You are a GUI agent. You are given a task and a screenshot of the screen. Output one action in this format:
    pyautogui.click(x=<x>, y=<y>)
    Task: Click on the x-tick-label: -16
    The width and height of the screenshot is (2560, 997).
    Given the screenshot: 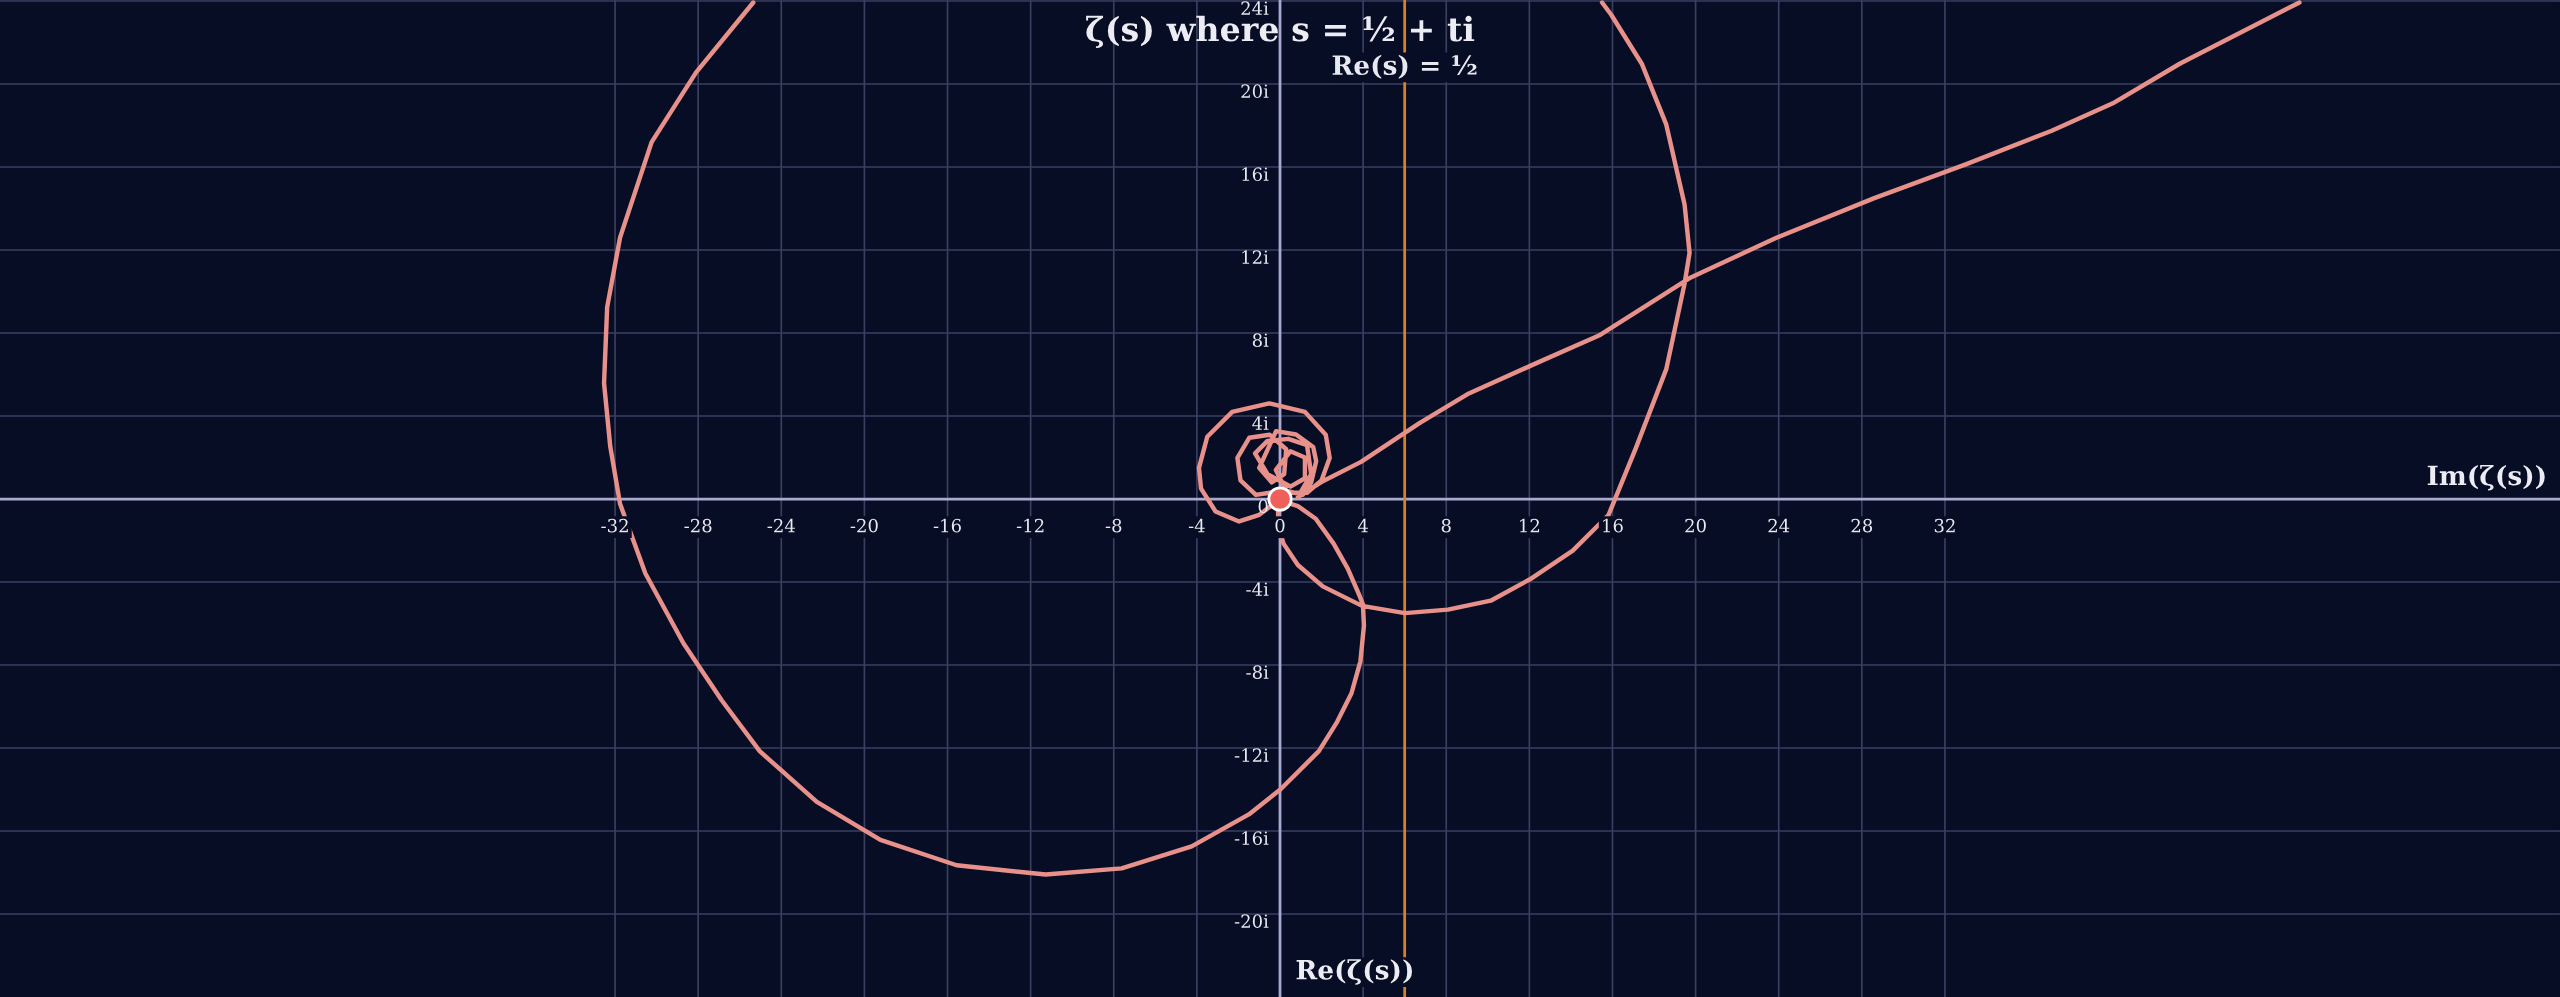 What is the action you would take?
    pyautogui.click(x=947, y=525)
    